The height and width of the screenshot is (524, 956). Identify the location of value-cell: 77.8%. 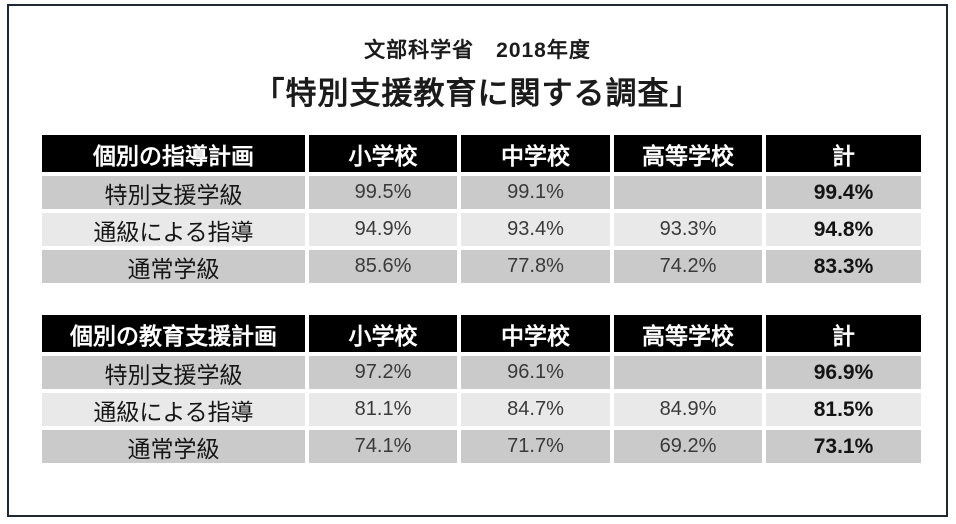
(535, 266).